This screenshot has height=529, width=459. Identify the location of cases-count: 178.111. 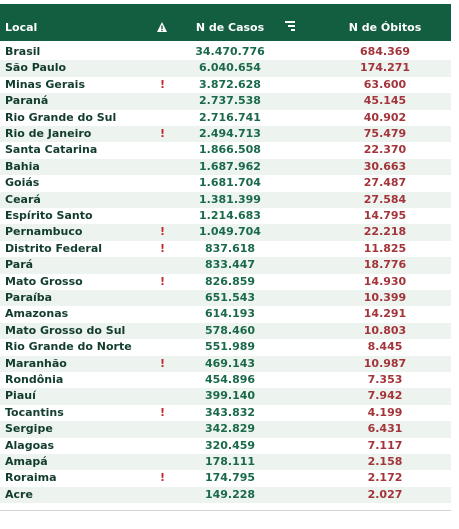
(230, 461).